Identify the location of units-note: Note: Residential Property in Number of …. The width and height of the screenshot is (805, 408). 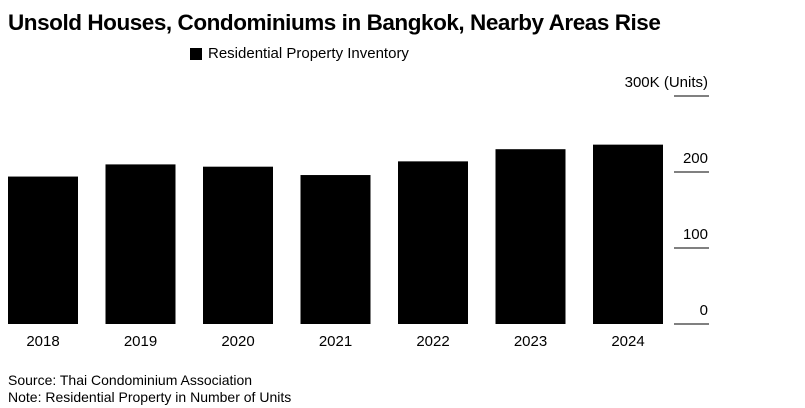
(150, 397).